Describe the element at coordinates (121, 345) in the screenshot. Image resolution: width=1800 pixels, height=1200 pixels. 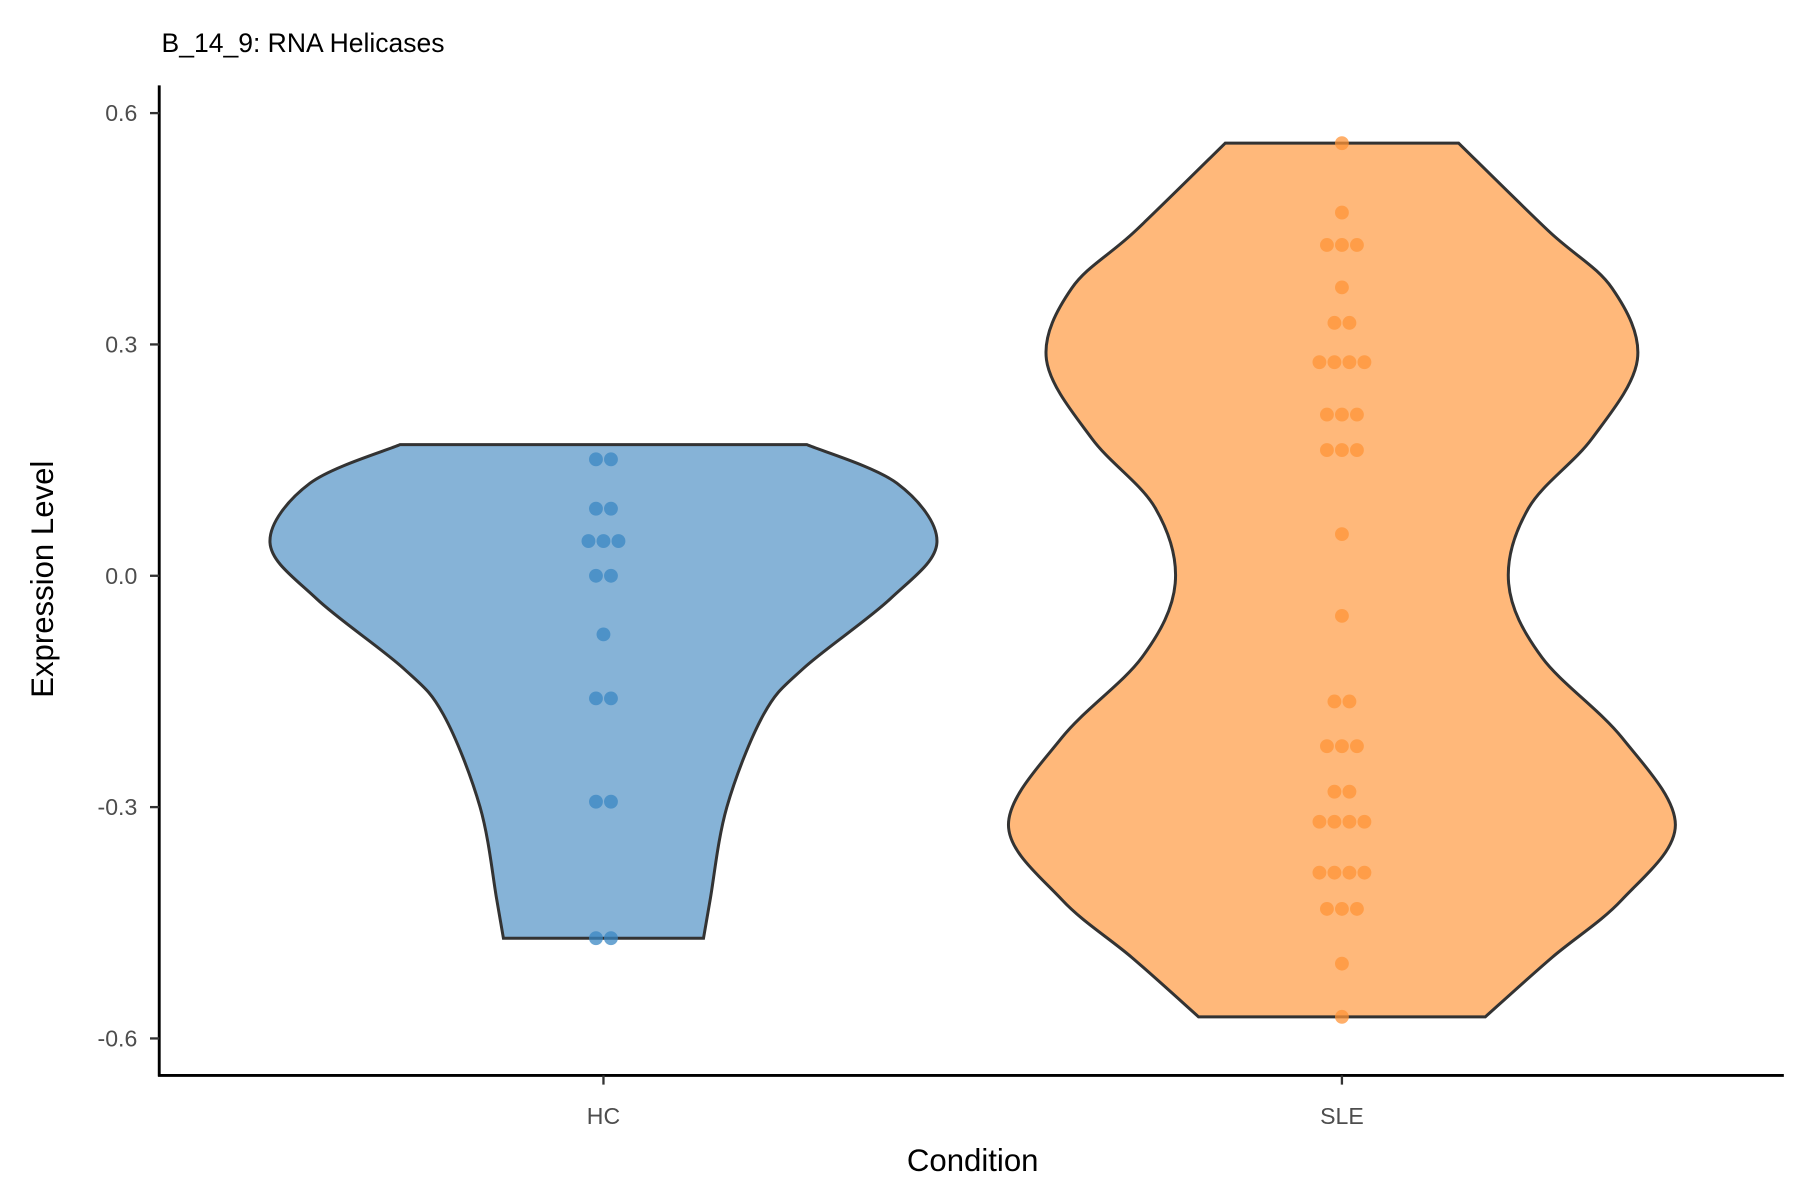
I see `y-tick-label: 0.3` at that location.